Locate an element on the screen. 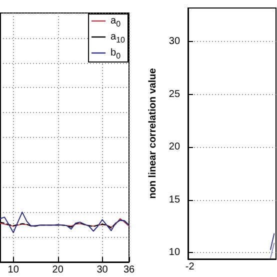 The height and width of the screenshot is (277, 277). x-tick-label: -2 is located at coordinates (190, 267).